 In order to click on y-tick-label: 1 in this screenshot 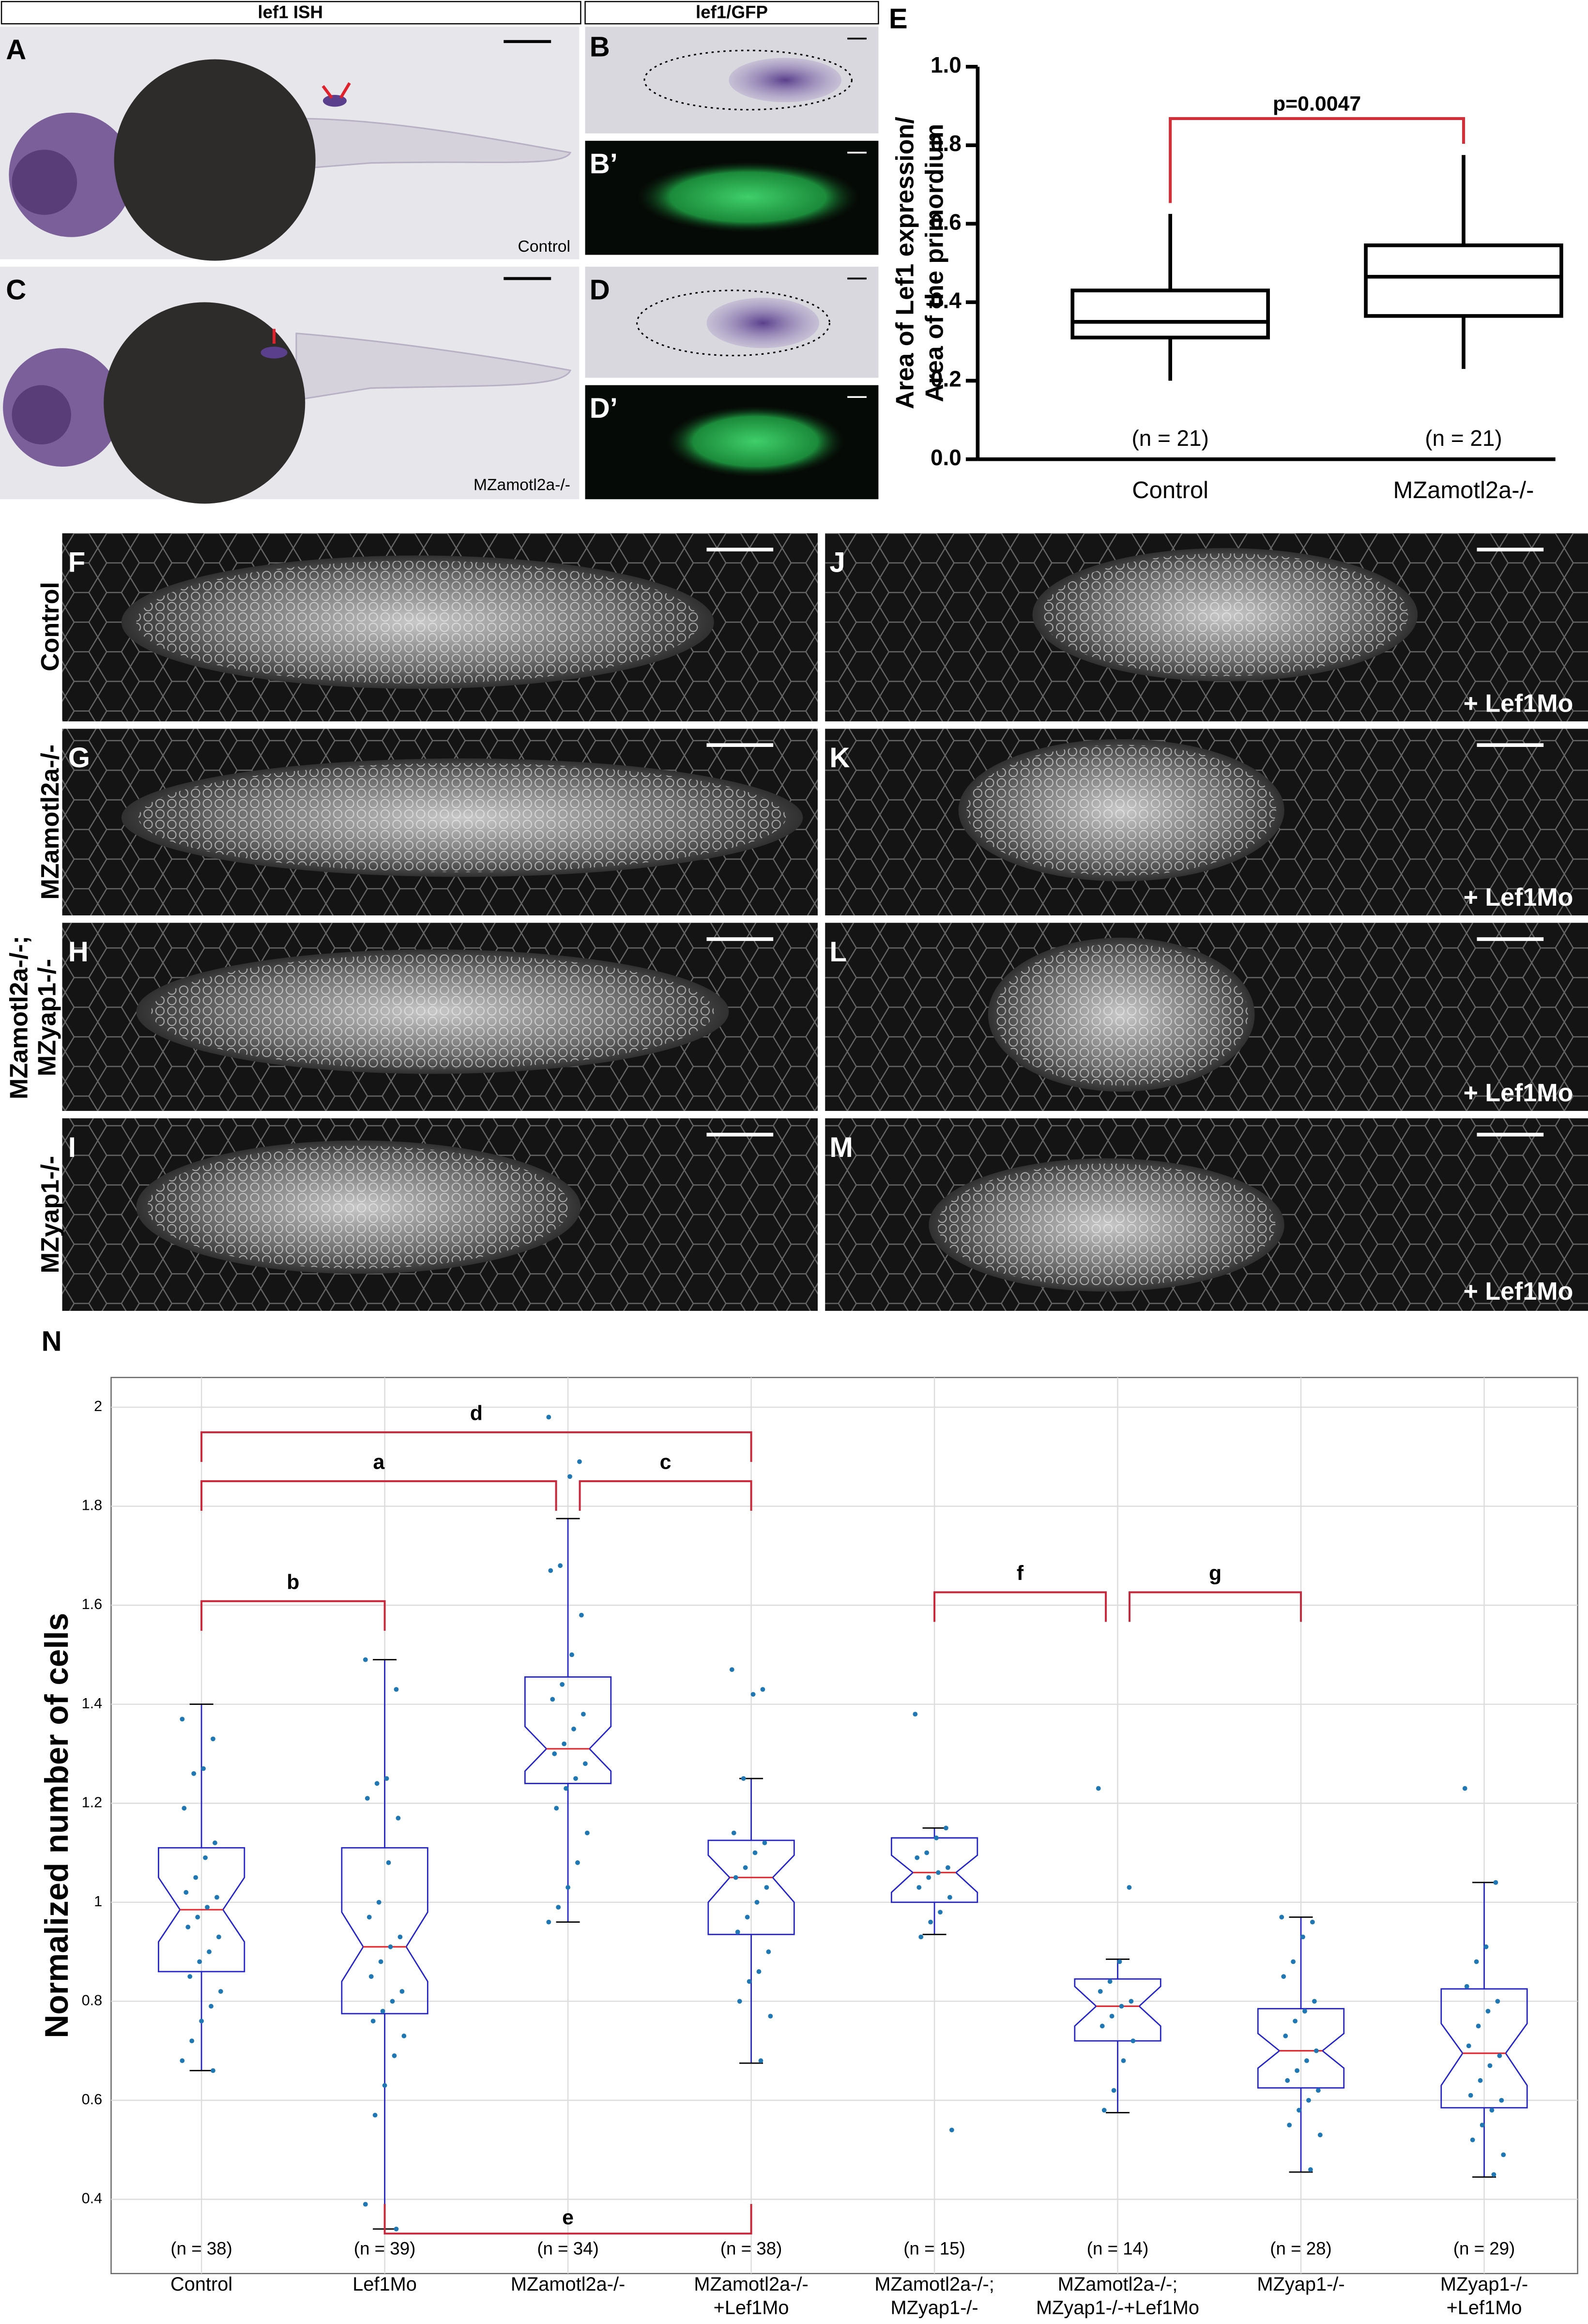, I will do `click(98, 1901)`.